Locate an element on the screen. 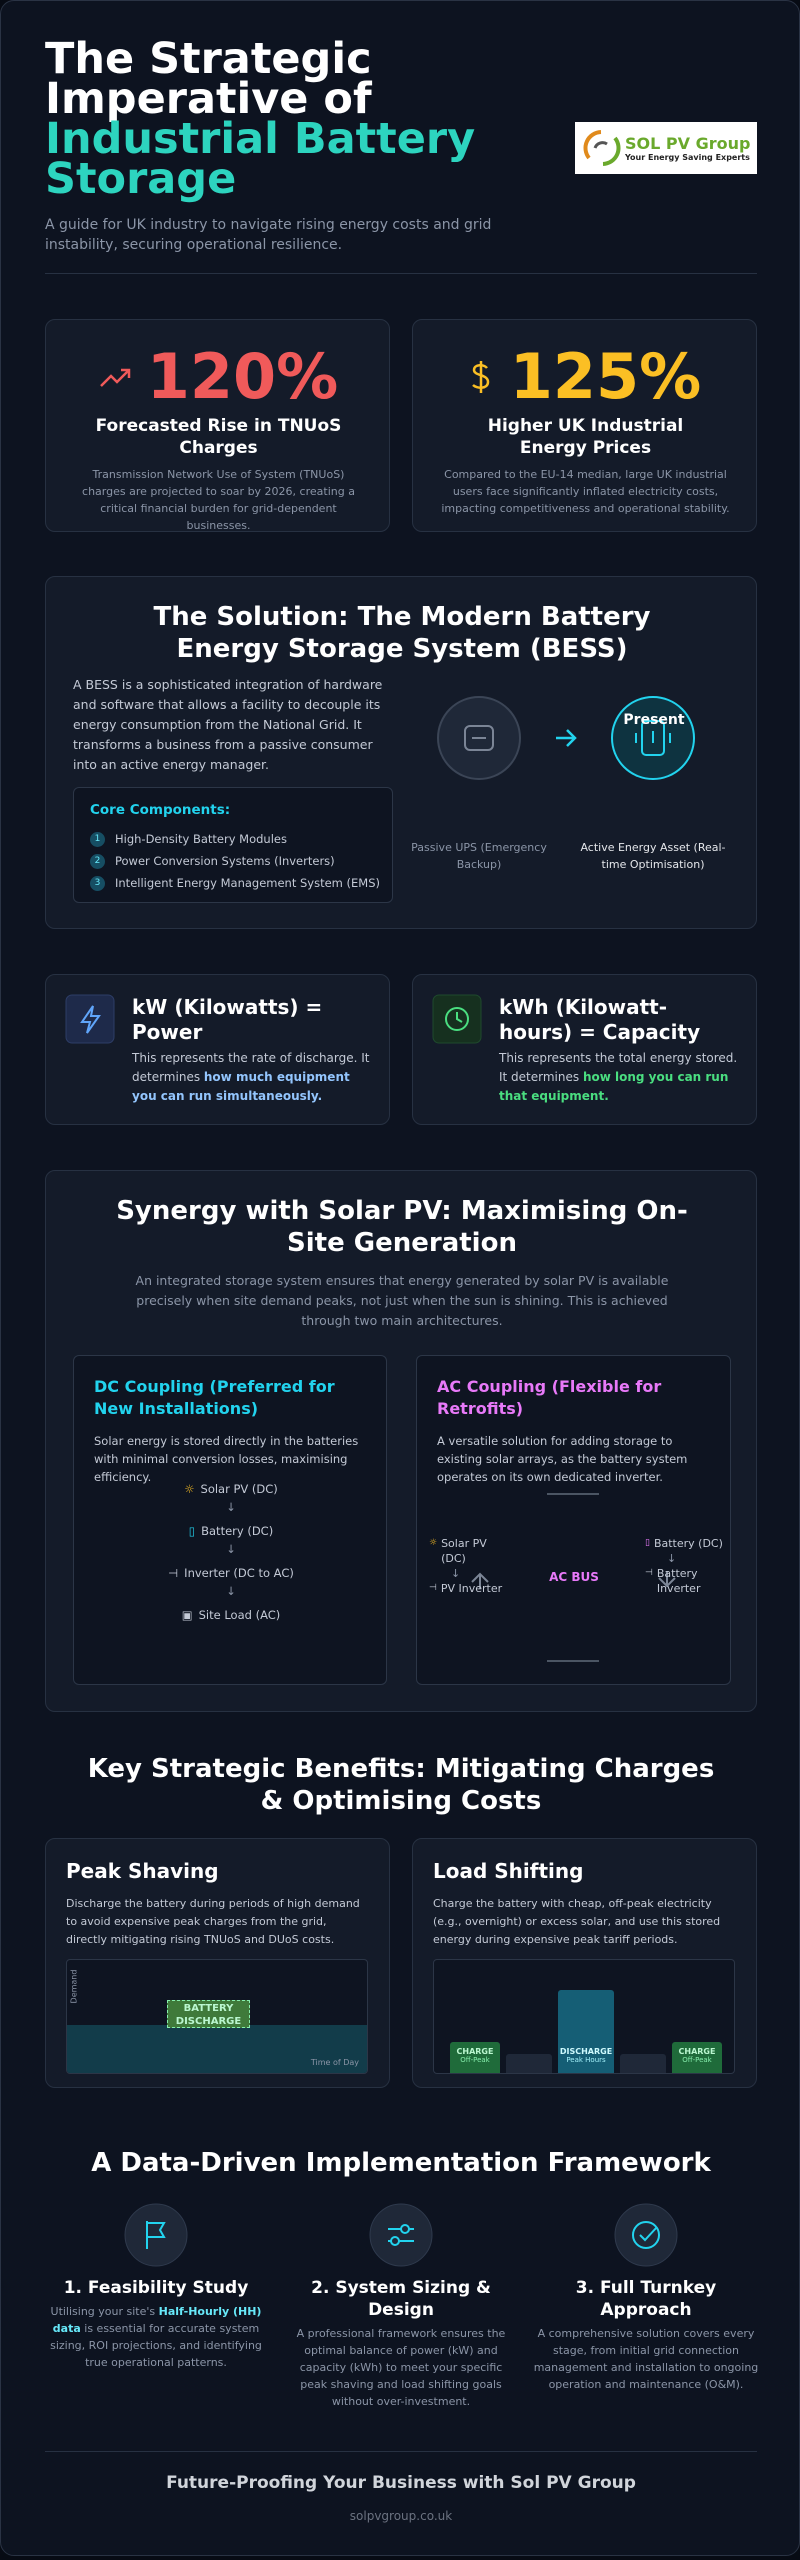 The image size is (800, 2560). trend-icon is located at coordinates (114, 377).